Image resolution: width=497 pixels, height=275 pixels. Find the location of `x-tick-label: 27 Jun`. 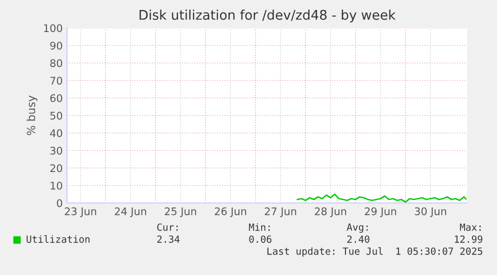

x-tick-label: 27 Jun is located at coordinates (280, 212).